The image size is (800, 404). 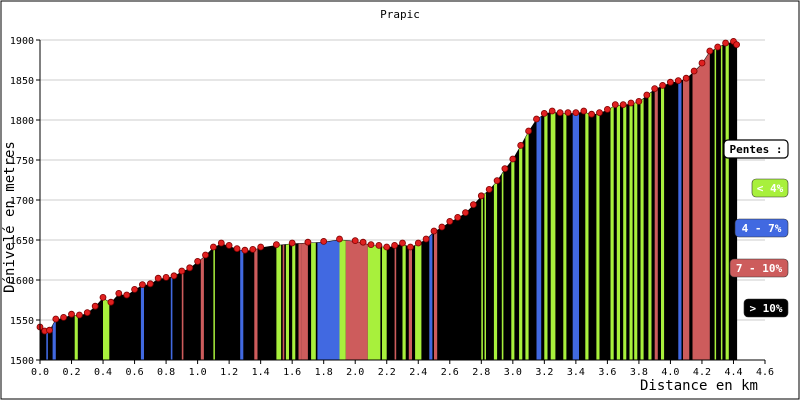 What do you see at coordinates (670, 372) in the screenshot?
I see `x-tick-label-20: 4.0` at bounding box center [670, 372].